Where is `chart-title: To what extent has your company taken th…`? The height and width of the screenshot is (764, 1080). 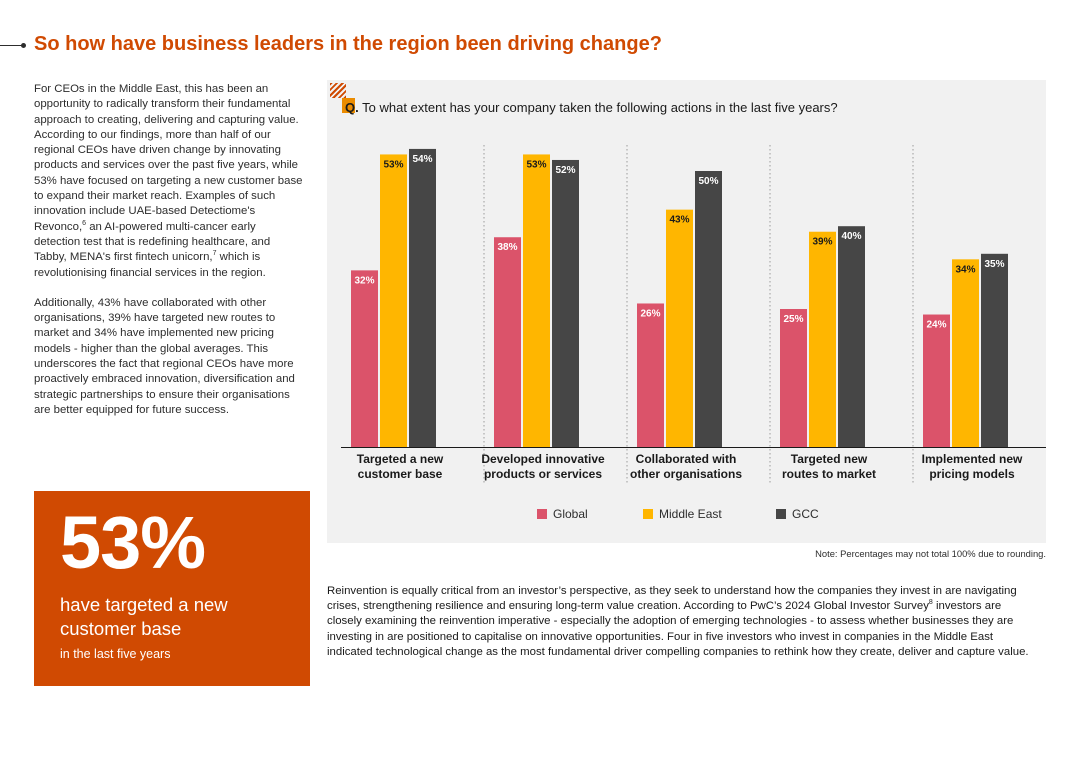
chart-title: To what extent has your company taken th… is located at coordinates (600, 107).